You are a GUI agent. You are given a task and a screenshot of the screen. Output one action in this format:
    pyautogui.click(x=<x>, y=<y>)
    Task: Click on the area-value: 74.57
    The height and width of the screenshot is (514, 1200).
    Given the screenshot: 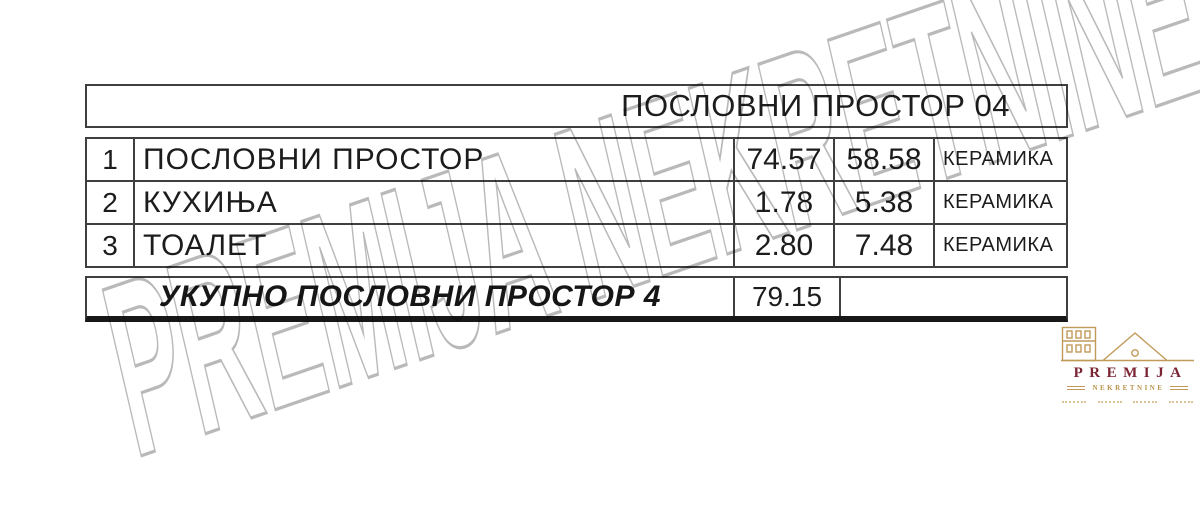 What is the action you would take?
    pyautogui.click(x=783, y=159)
    